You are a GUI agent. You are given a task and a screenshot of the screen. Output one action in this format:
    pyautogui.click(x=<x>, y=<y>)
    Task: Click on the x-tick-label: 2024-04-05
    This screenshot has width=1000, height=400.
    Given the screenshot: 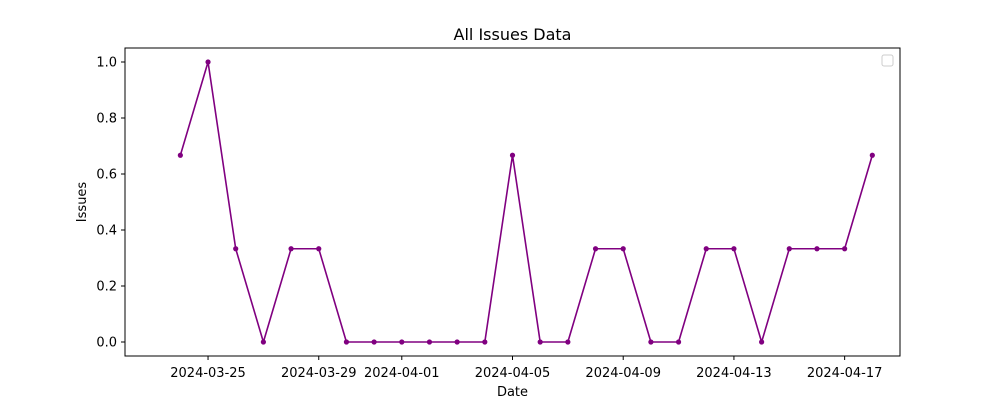 What is the action you would take?
    pyautogui.click(x=513, y=373)
    